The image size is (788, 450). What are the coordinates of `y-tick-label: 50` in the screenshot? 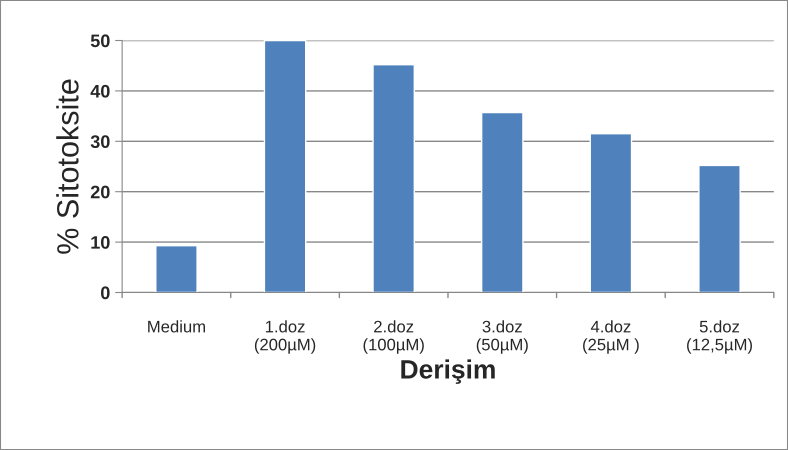 It's located at (100, 41).